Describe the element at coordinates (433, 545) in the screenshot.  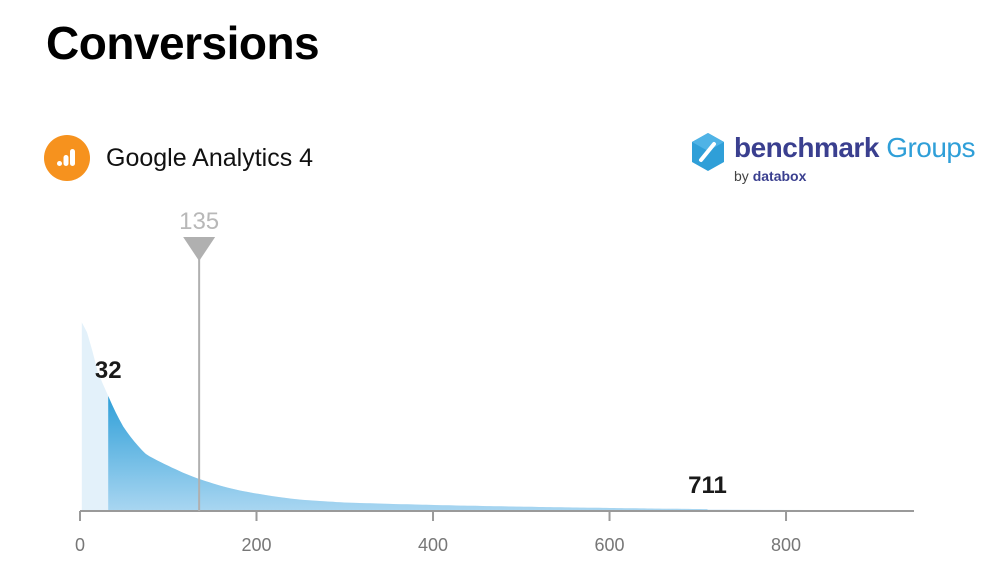
I see `x-tick-label: 400` at that location.